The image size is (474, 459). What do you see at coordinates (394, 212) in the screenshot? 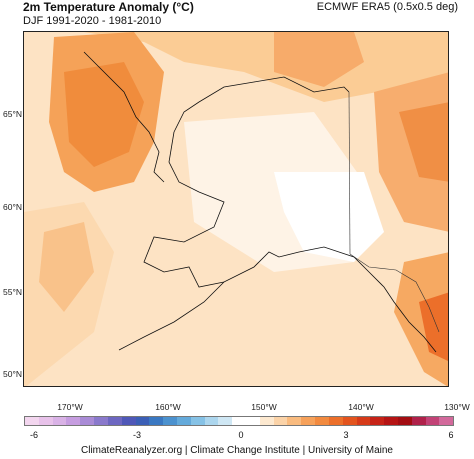
I see `borders` at bounding box center [394, 212].